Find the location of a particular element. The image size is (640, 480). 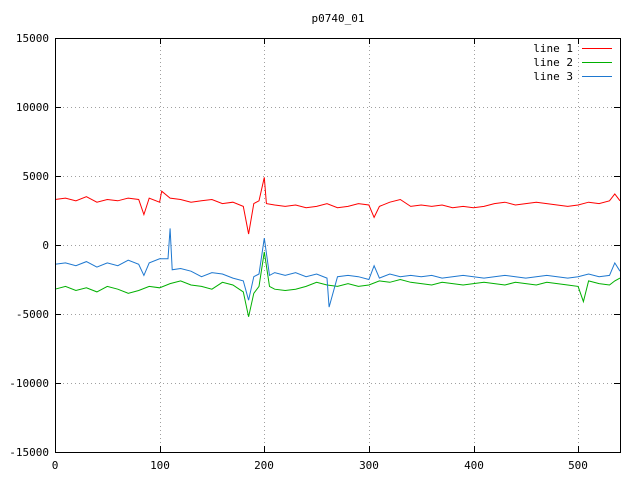

x-tick-label: 300 is located at coordinates (369, 465).